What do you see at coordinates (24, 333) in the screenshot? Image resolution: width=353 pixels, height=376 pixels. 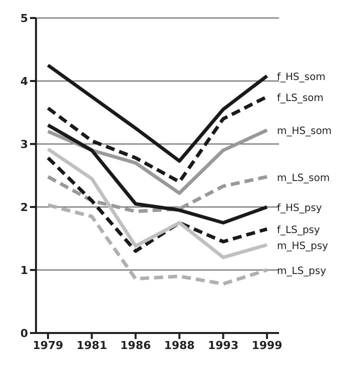 I see `y-tick-label: 0` at bounding box center [24, 333].